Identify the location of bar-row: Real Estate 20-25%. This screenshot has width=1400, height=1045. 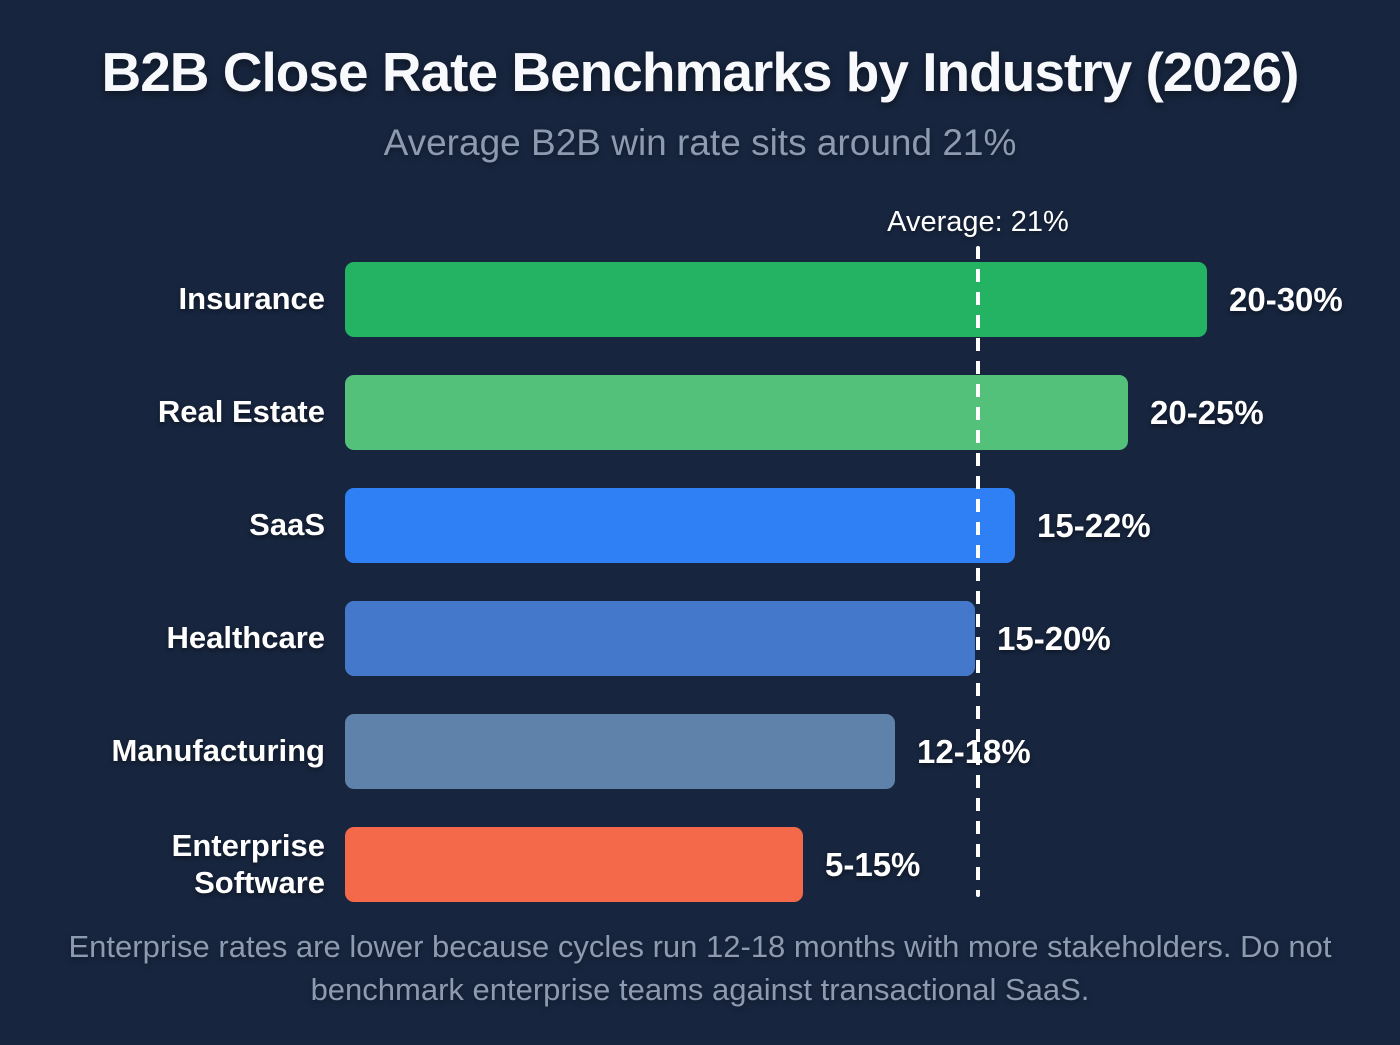
(700, 412).